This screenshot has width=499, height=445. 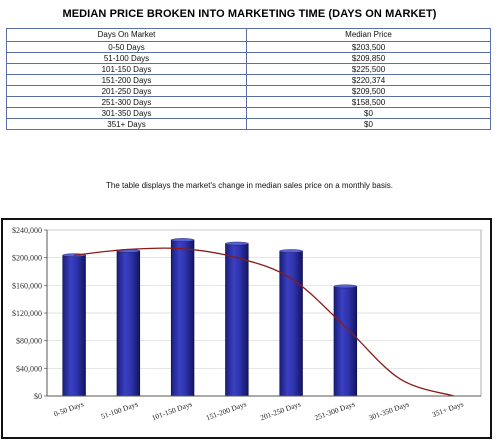 I want to click on days-cell: 201-250 Days, so click(x=126, y=91).